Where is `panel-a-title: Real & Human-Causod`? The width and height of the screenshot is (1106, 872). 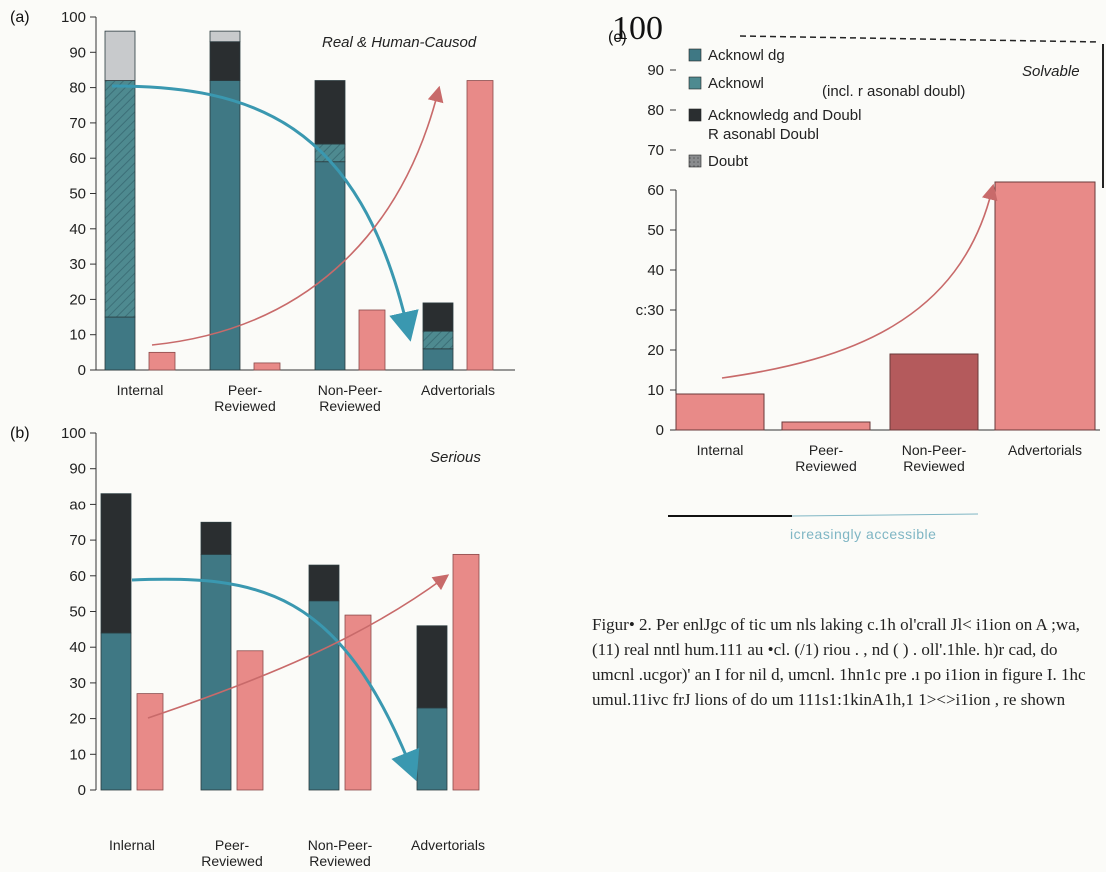
panel-a-title: Real & Human-Causod is located at coordinates (399, 42).